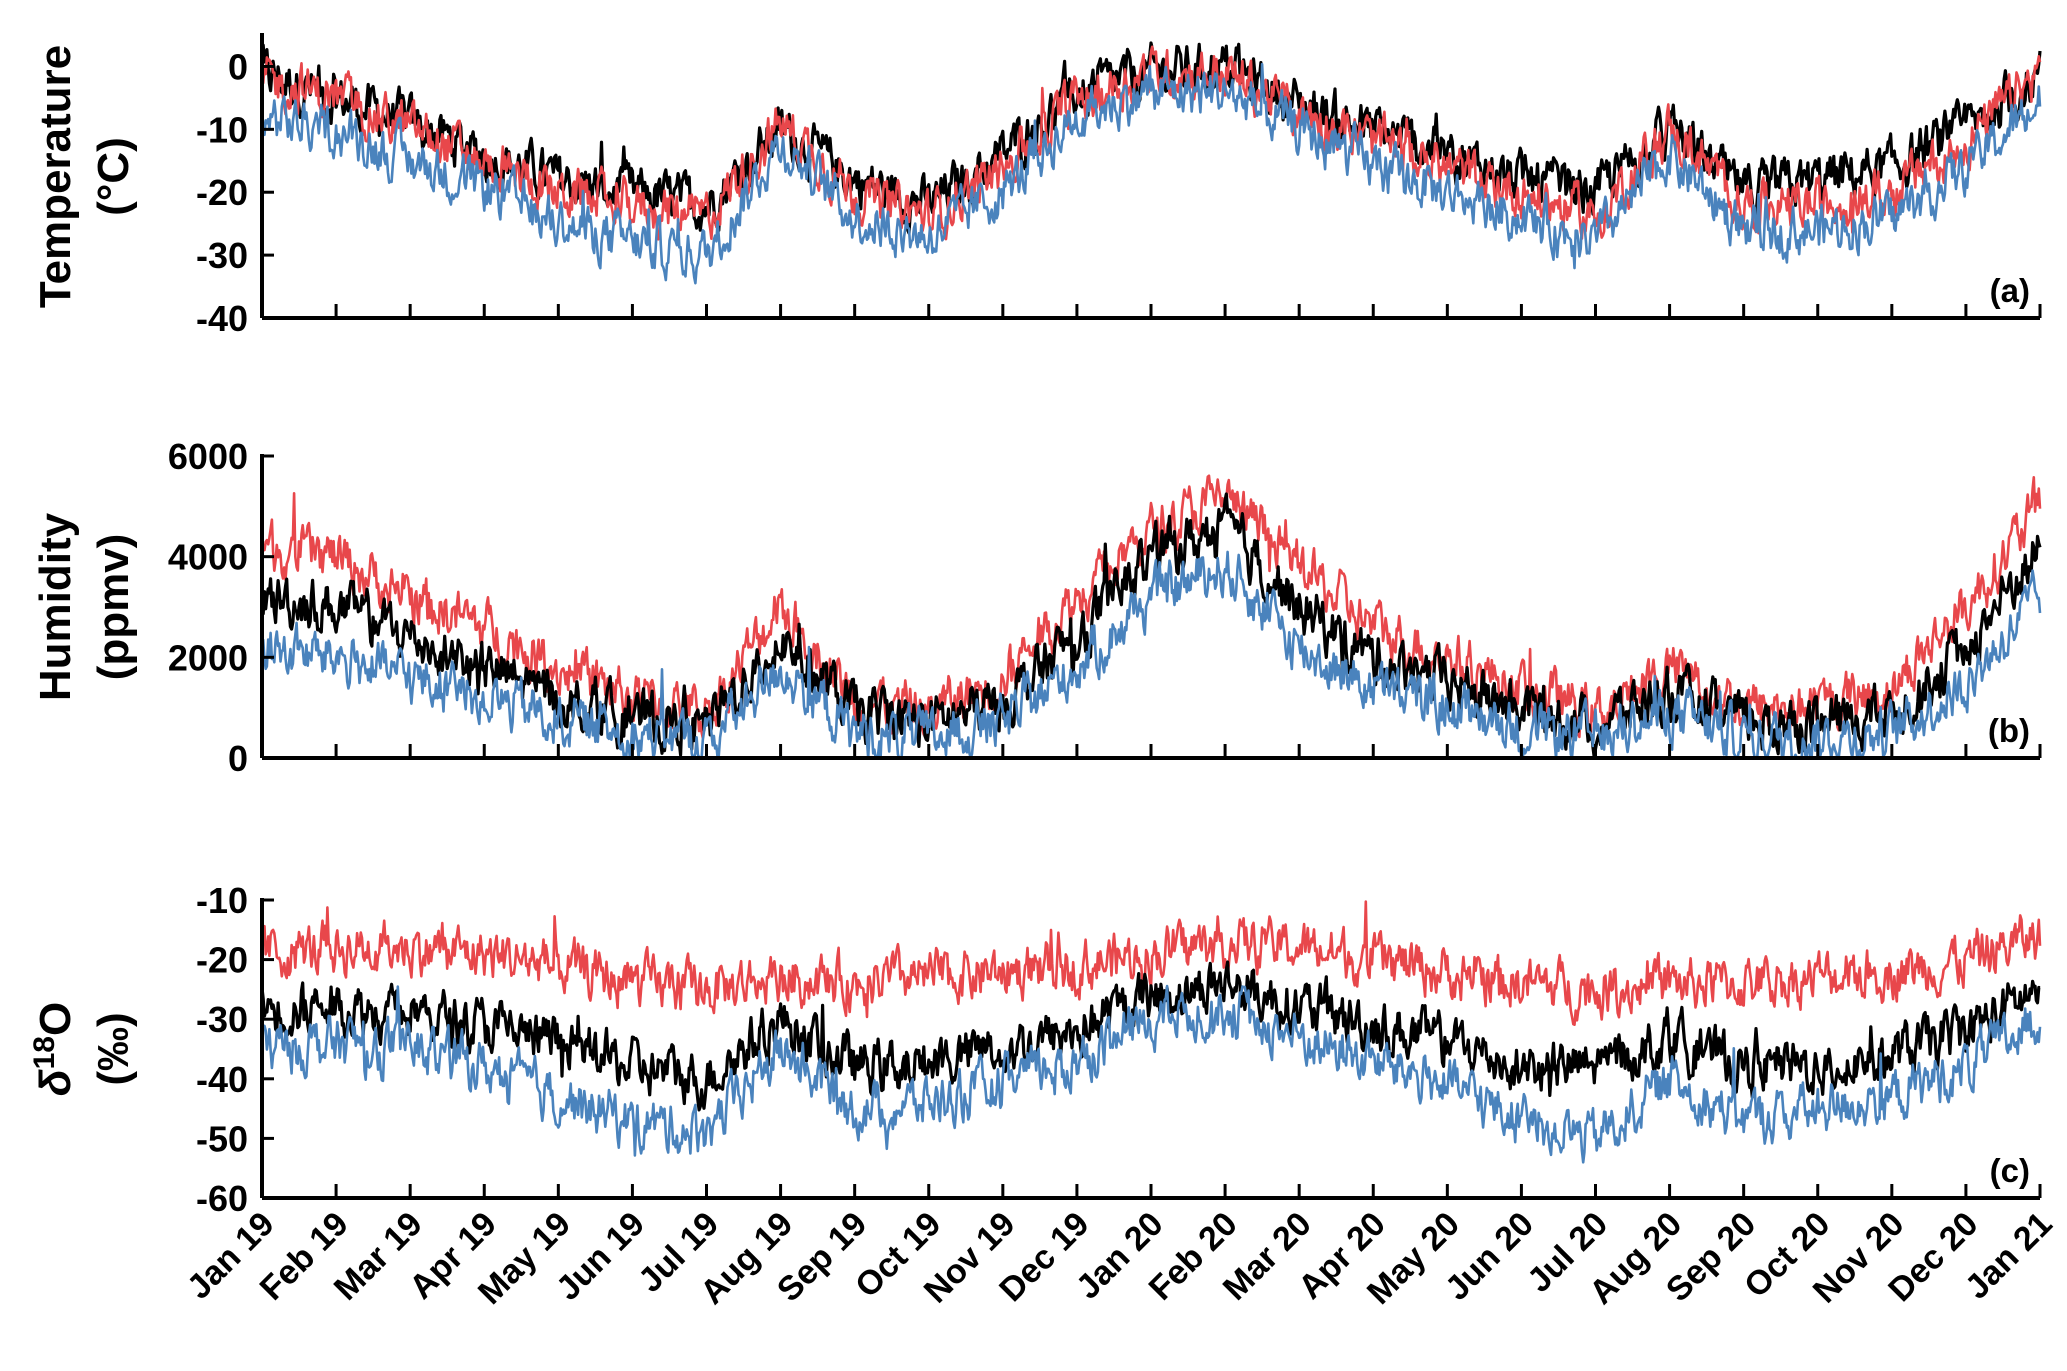  Describe the element at coordinates (208, 456) in the screenshot. I see `y-tick-label: 6000` at that location.